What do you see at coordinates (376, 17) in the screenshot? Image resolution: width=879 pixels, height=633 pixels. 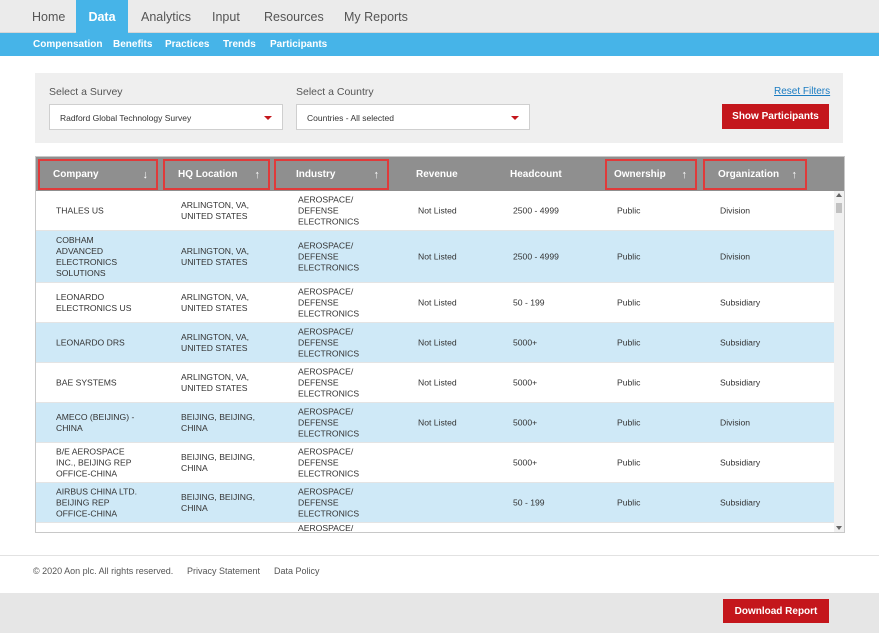 I see `tab-my-reports: My Reports` at bounding box center [376, 17].